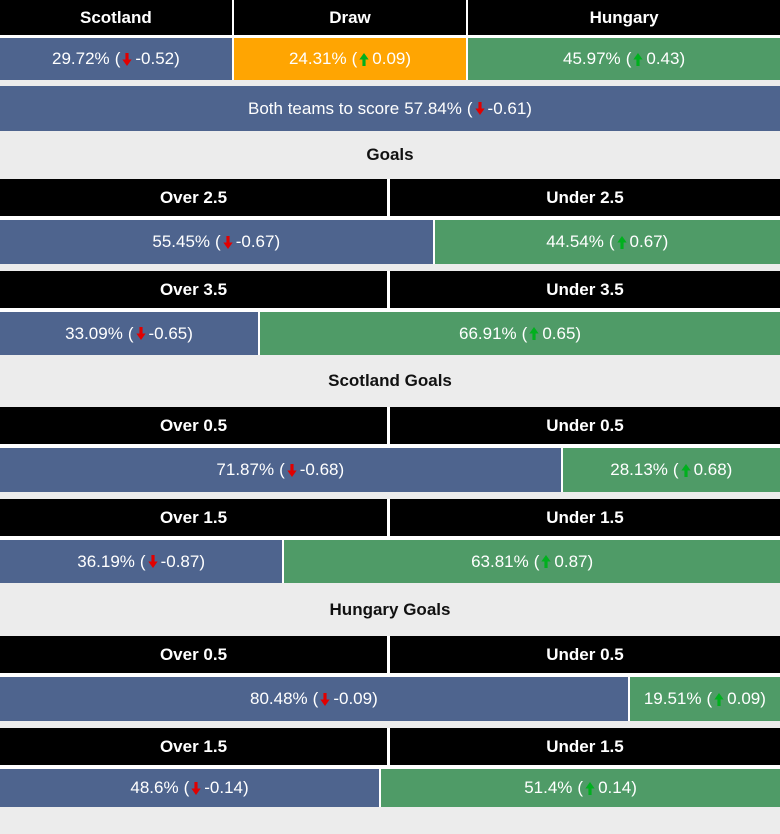 The width and height of the screenshot is (780, 834). I want to click on market-header-over-under-2-5: Over 2.5 Under 2.5, so click(390, 199).